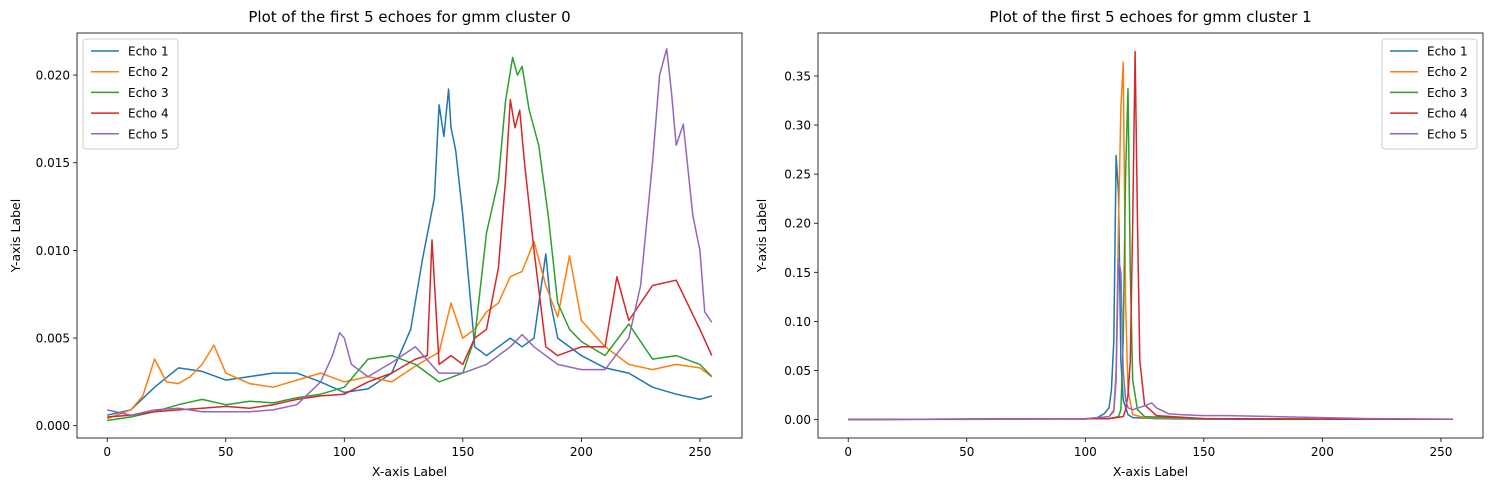 The width and height of the screenshot is (1490, 490). Describe the element at coordinates (1203, 452) in the screenshot. I see `chart-right-xtick-label: 150` at that location.